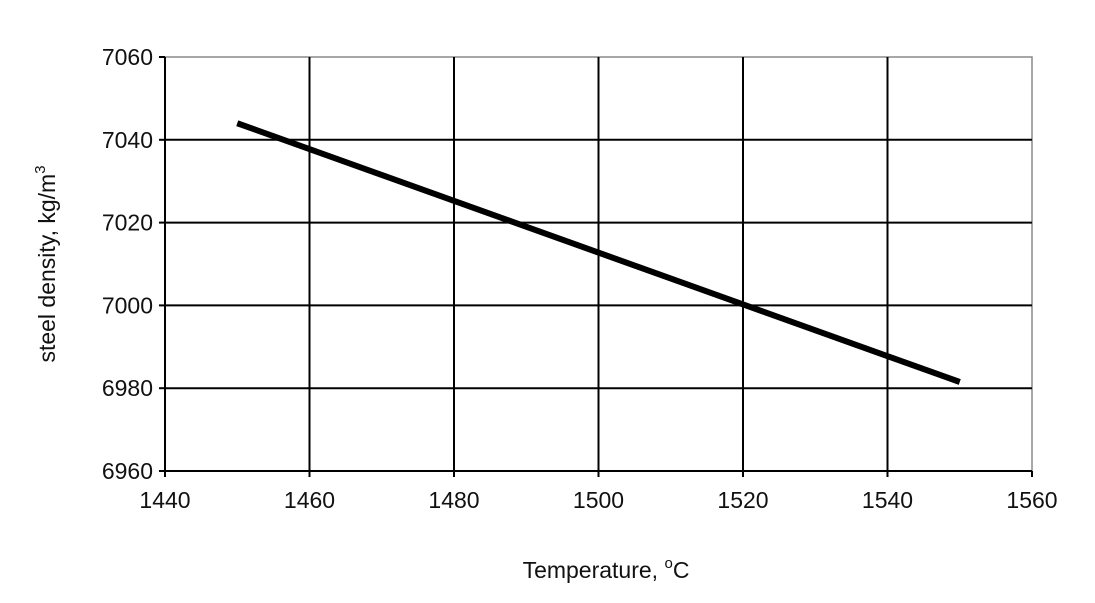  I want to click on y-tick-label: 6960, so click(127, 471).